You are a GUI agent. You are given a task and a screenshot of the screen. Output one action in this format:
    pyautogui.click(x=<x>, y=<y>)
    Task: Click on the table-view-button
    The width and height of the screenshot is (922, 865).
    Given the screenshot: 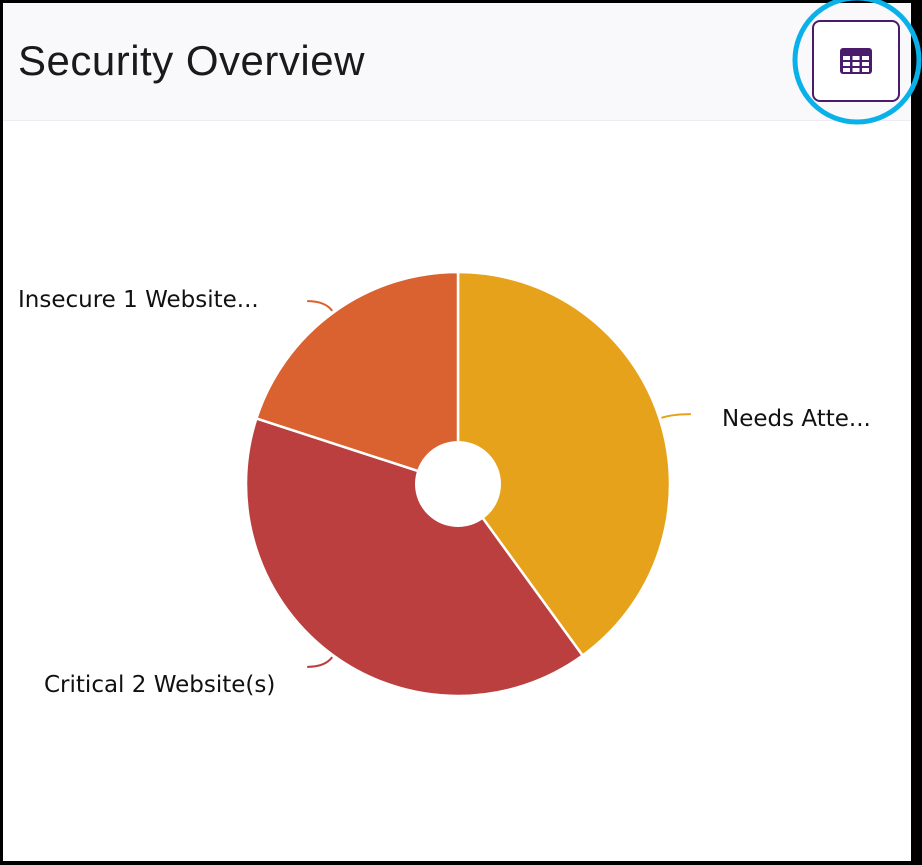 What is the action you would take?
    pyautogui.click(x=856, y=61)
    